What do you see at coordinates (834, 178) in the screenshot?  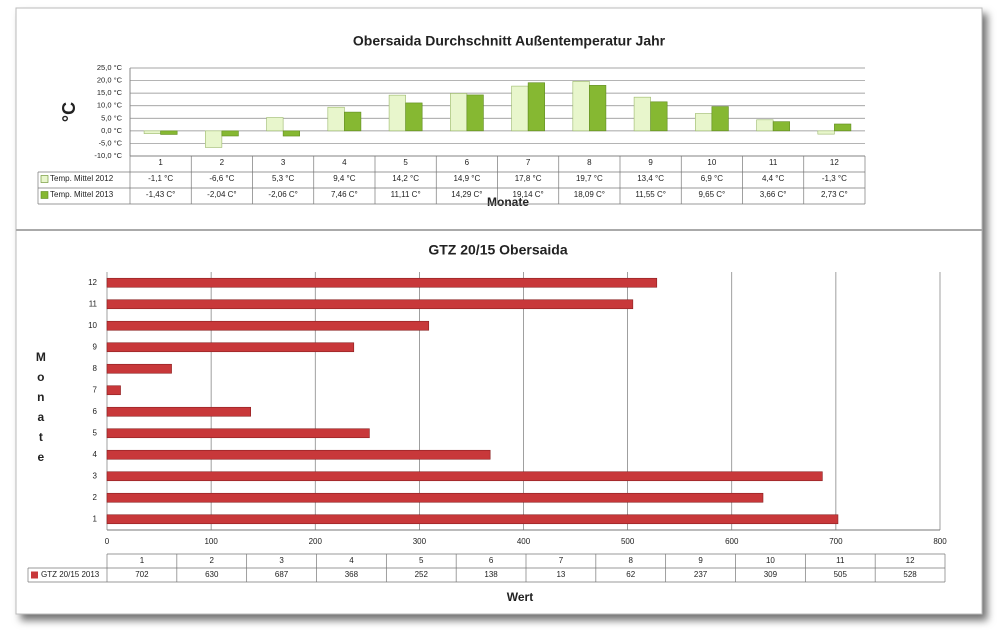 I see `table-cell: -1,3 °C` at bounding box center [834, 178].